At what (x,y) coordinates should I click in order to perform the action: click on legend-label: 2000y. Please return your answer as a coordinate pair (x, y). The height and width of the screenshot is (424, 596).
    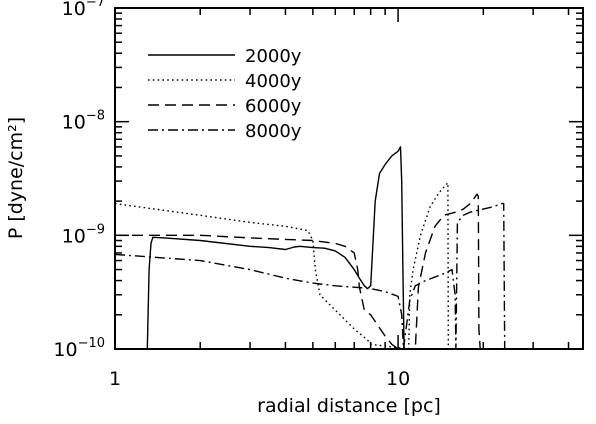
    Looking at the image, I should click on (273, 56).